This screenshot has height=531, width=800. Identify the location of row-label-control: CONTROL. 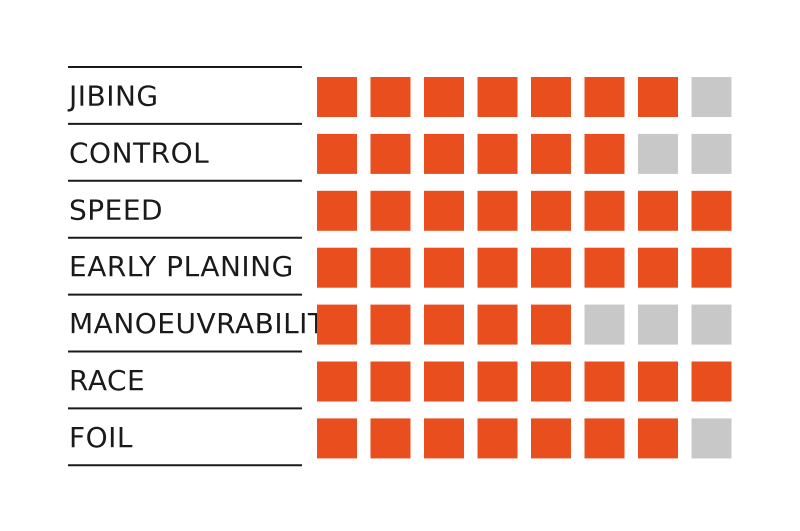
(139, 152).